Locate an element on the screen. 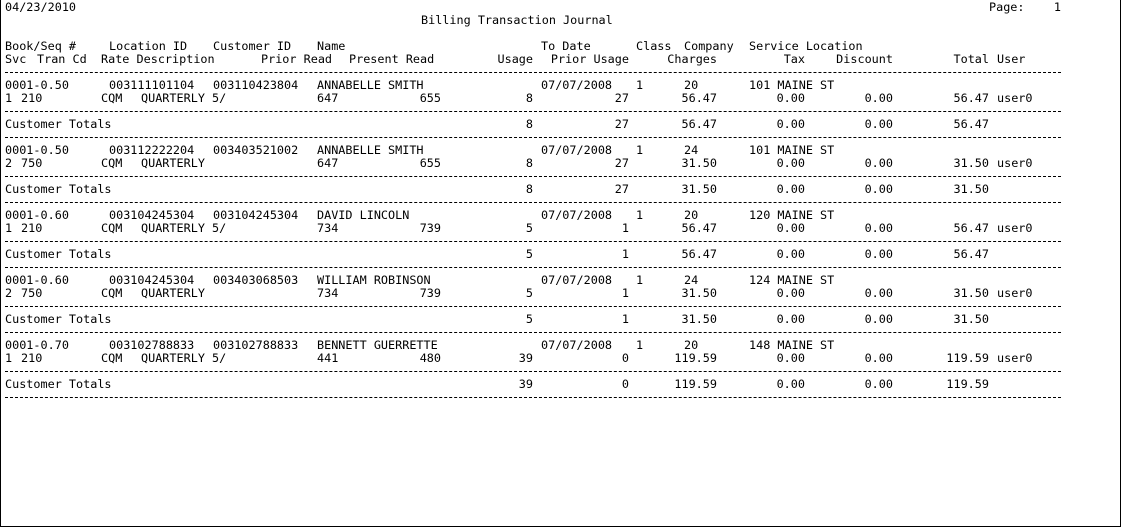  customer-name: BENNETT GUERRETTE is located at coordinates (377, 345).